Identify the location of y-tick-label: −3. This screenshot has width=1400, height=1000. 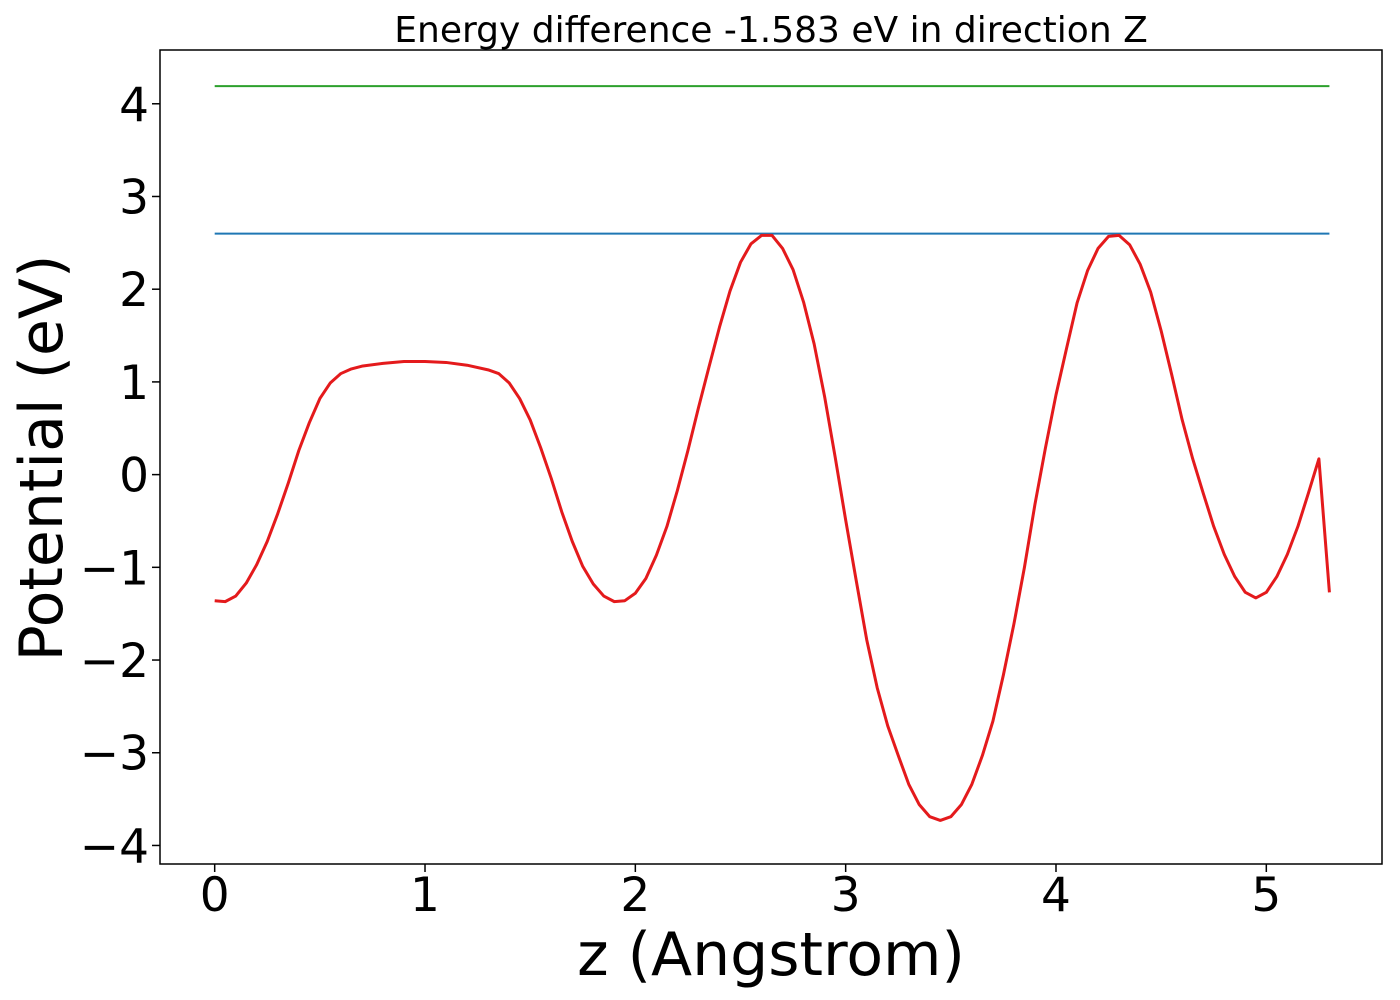
(114, 754).